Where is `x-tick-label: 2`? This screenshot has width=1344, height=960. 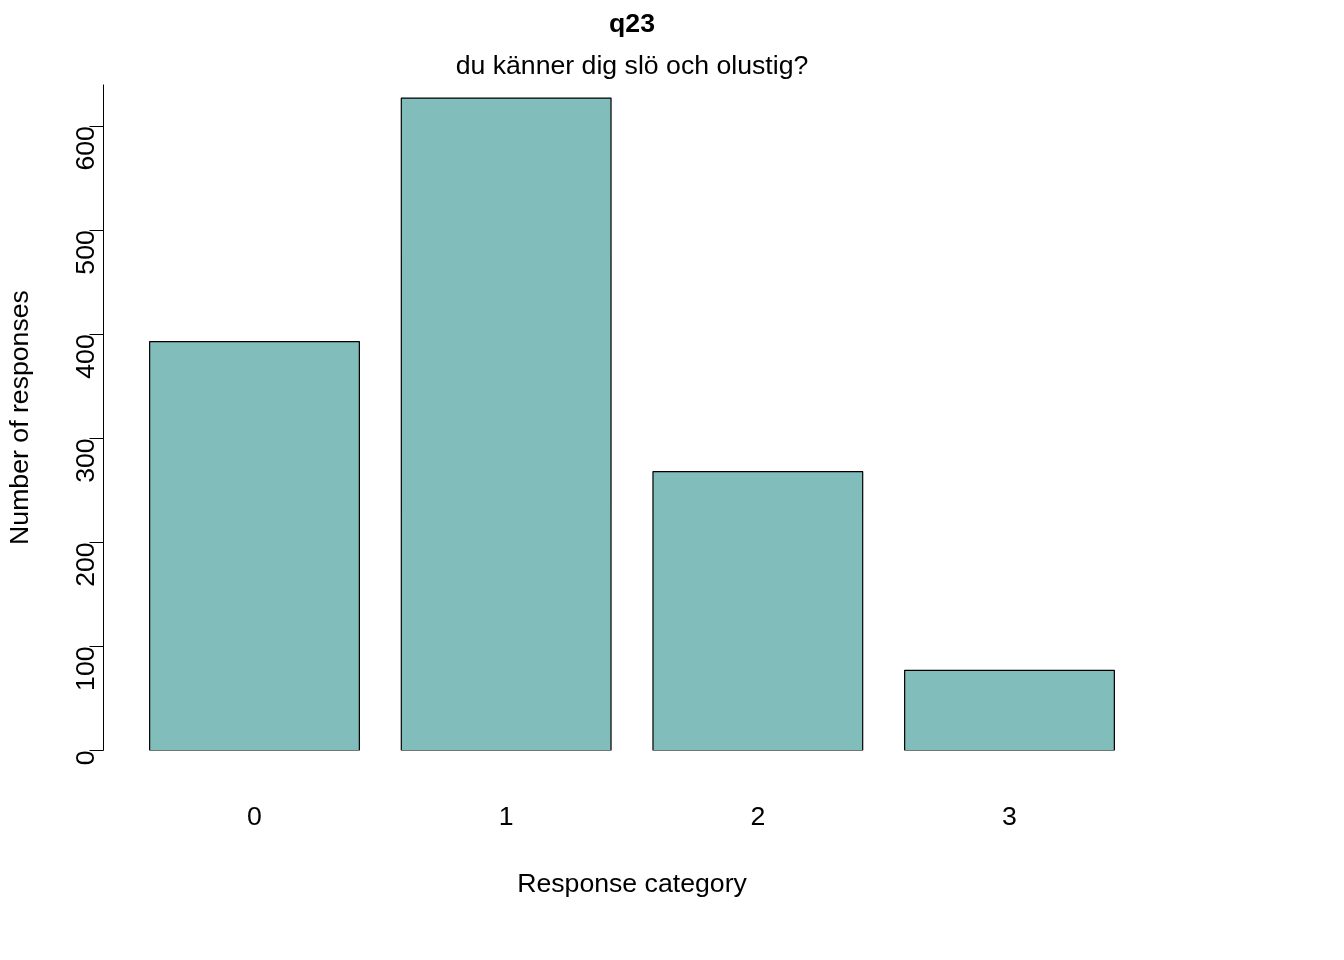 x-tick-label: 2 is located at coordinates (758, 815).